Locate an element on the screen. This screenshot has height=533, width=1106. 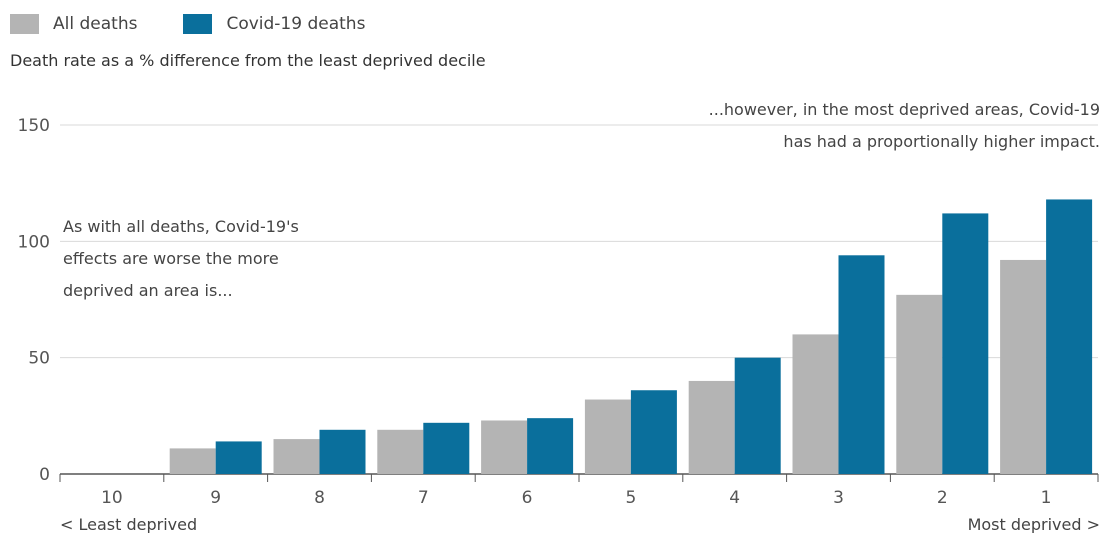
chart-legend: All deaths Covid-19 deaths is located at coordinates (210, 24).